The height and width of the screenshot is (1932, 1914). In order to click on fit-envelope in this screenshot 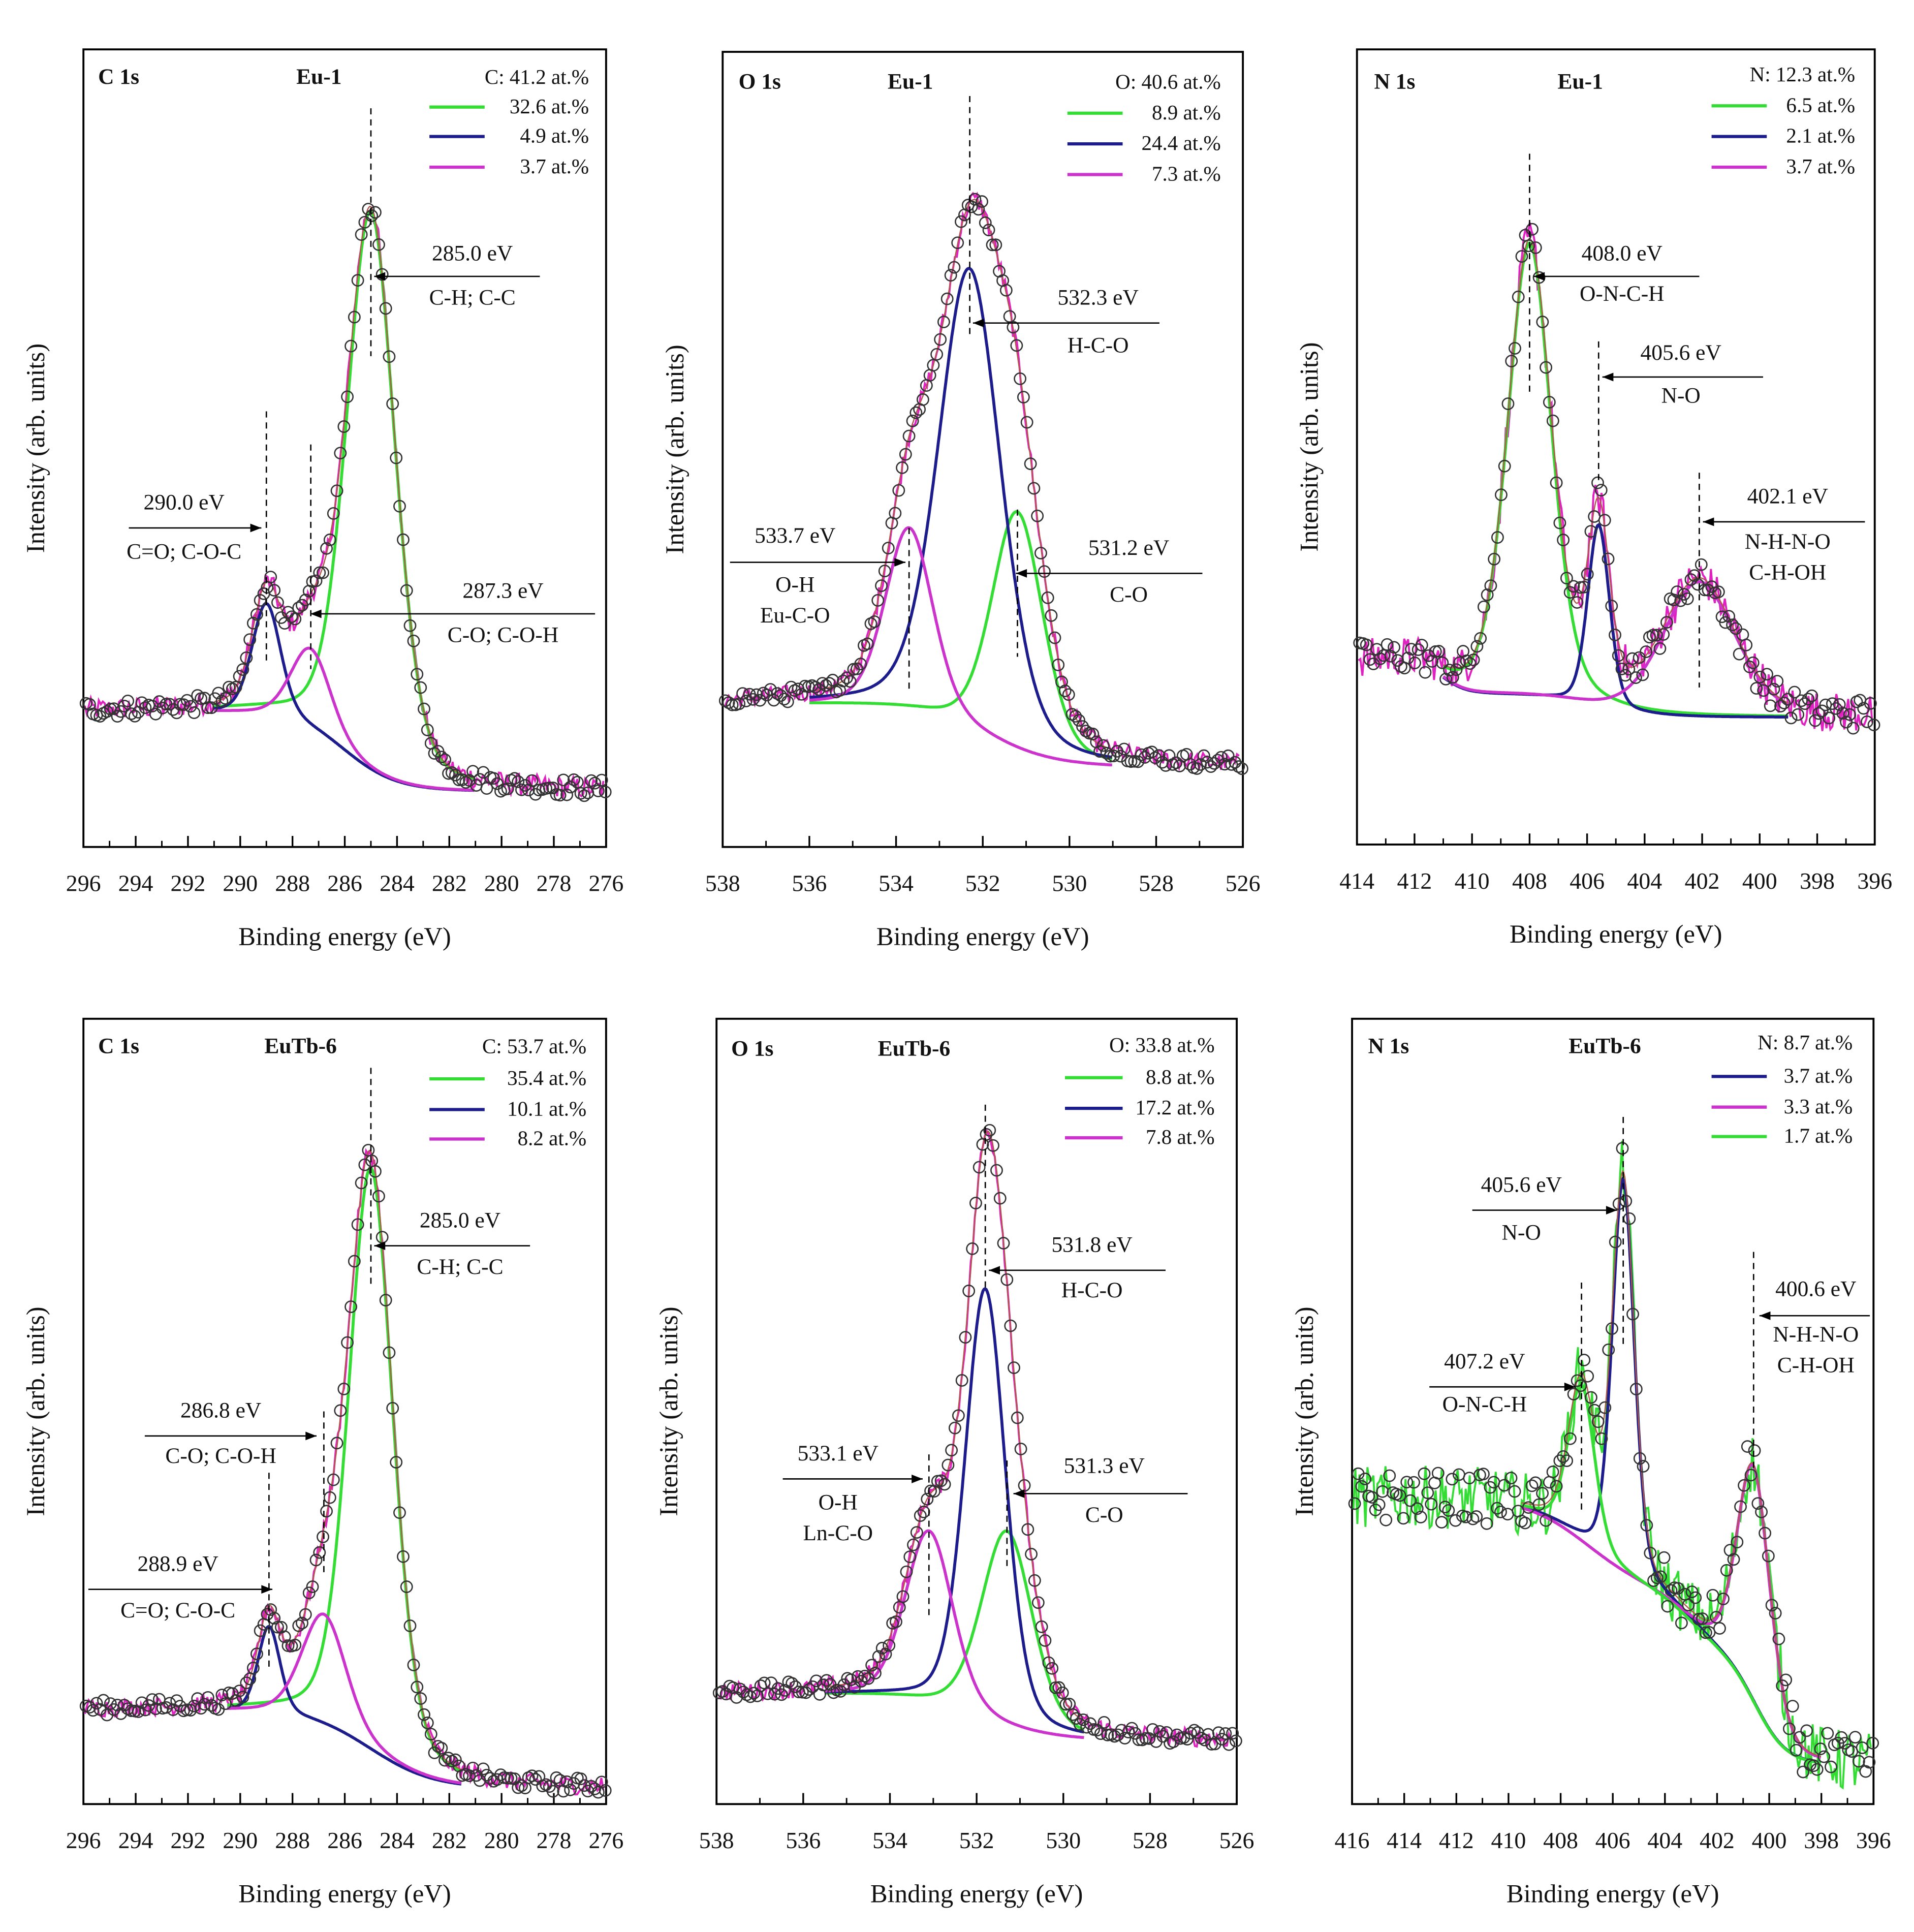, I will do `click(961, 474)`.